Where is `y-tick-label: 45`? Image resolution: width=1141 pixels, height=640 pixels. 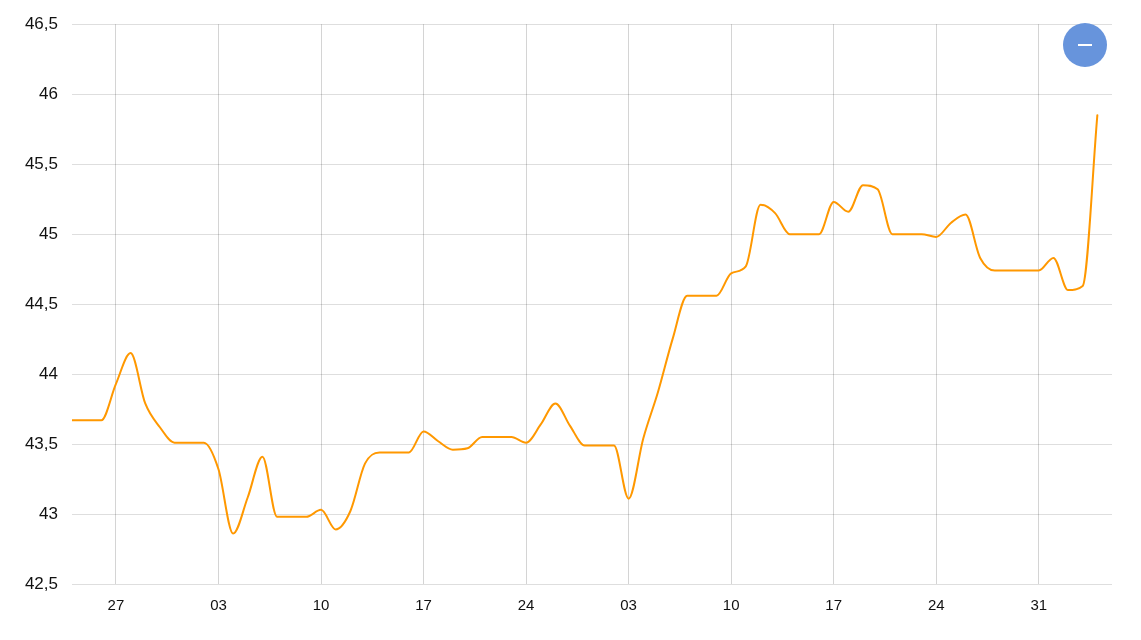
y-tick-label: 45 is located at coordinates (48, 233).